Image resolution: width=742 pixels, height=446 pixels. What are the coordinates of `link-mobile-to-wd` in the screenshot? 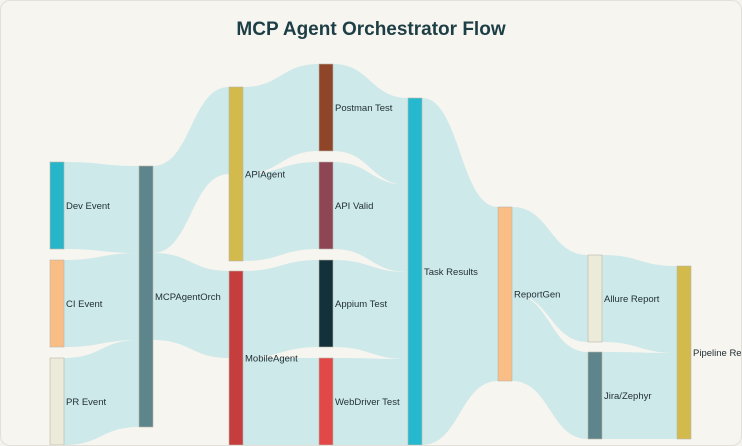 It's located at (281, 401).